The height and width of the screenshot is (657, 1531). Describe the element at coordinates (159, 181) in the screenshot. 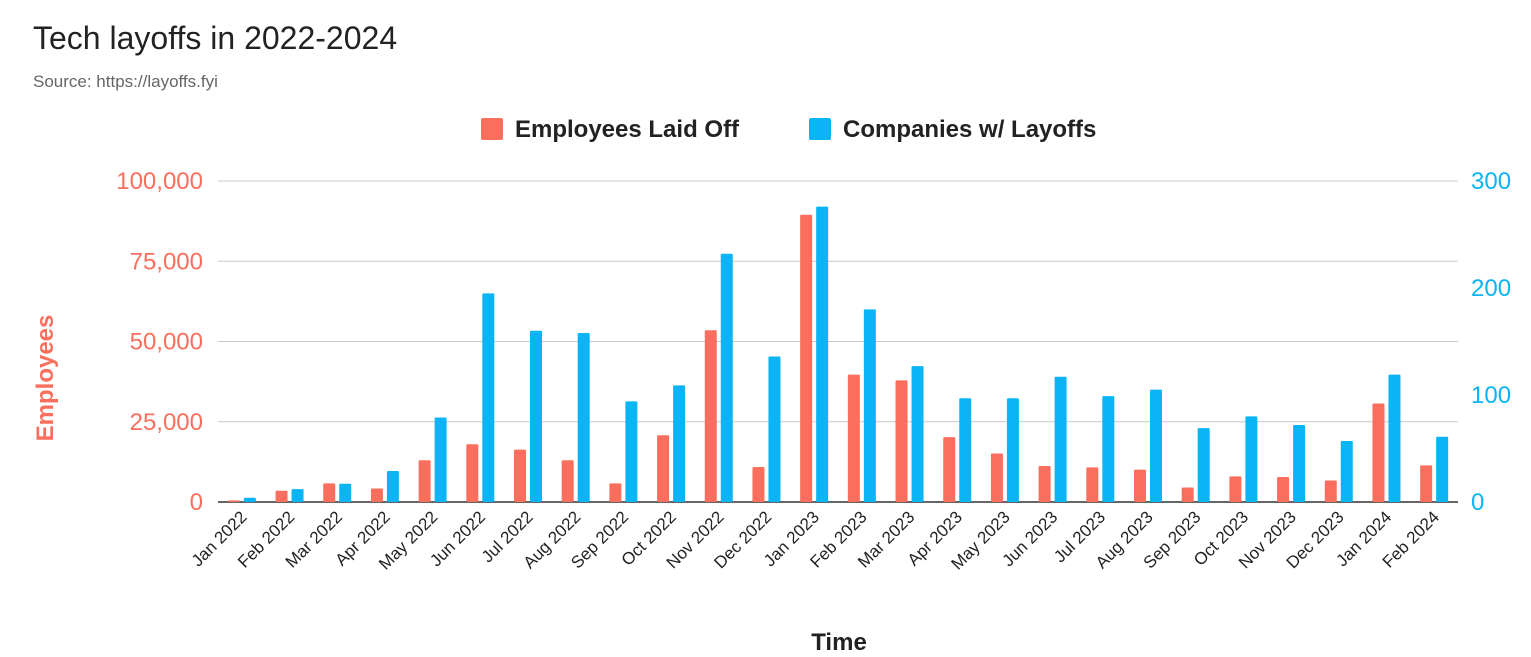

I see `y-tick-label-left: 100,000` at that location.